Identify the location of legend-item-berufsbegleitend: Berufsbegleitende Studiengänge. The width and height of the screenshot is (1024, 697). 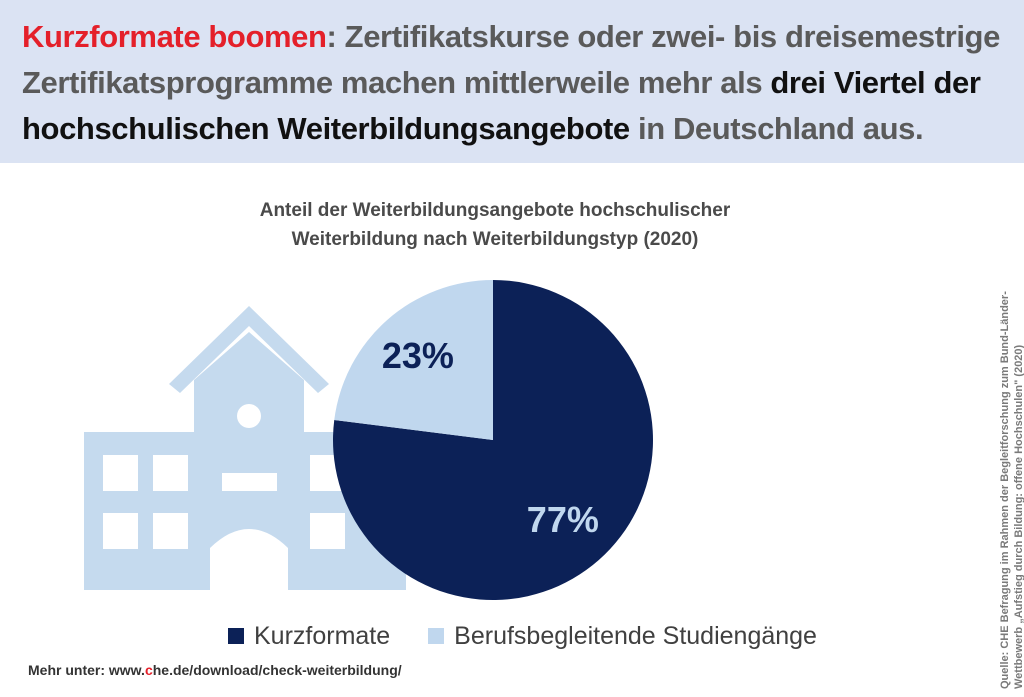
(622, 636).